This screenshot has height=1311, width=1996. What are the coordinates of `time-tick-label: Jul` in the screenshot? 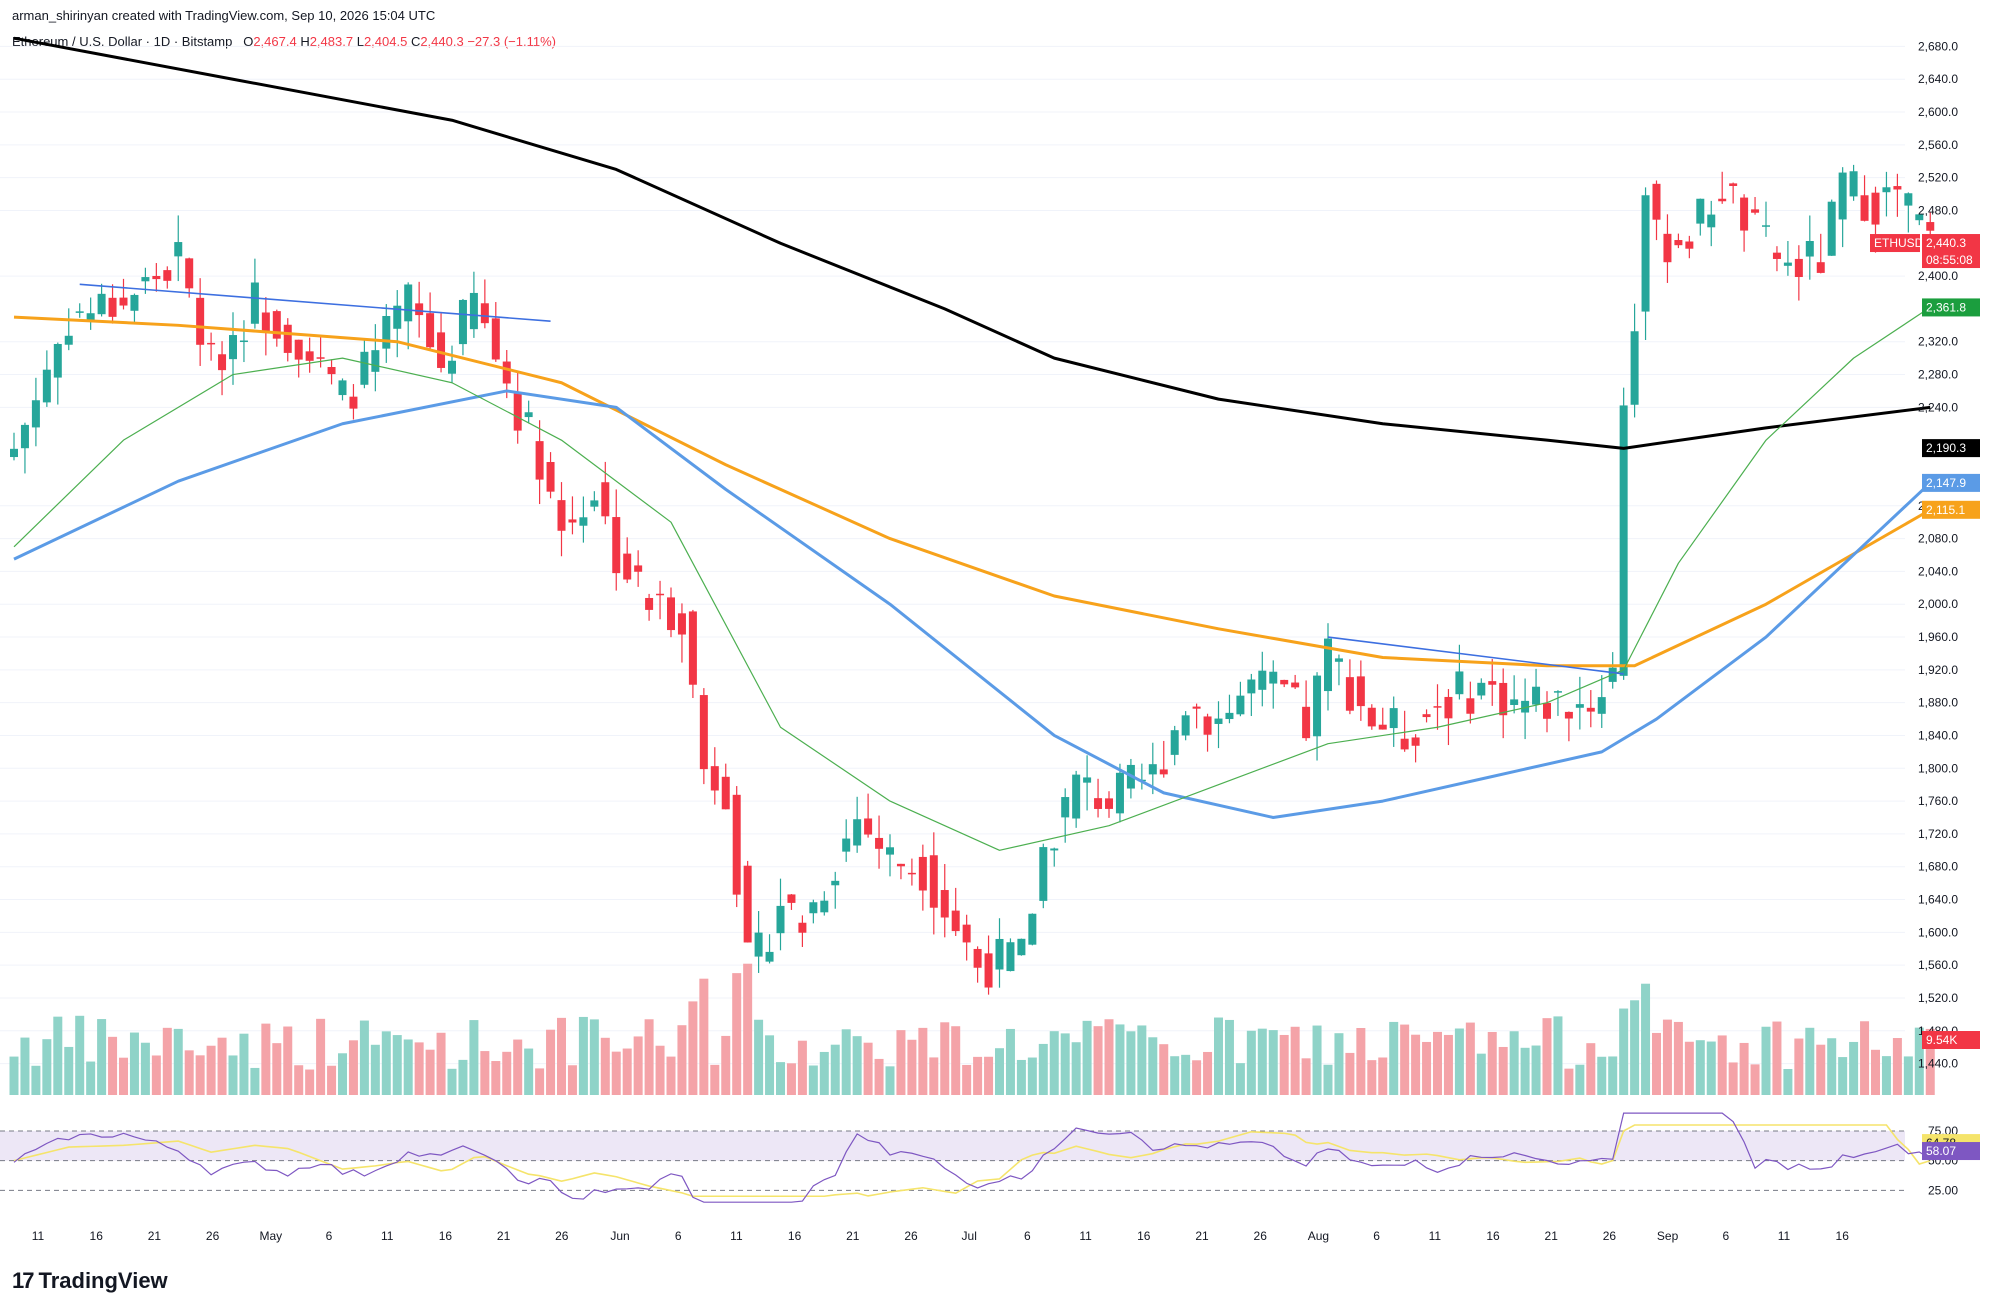 It's located at (969, 1236).